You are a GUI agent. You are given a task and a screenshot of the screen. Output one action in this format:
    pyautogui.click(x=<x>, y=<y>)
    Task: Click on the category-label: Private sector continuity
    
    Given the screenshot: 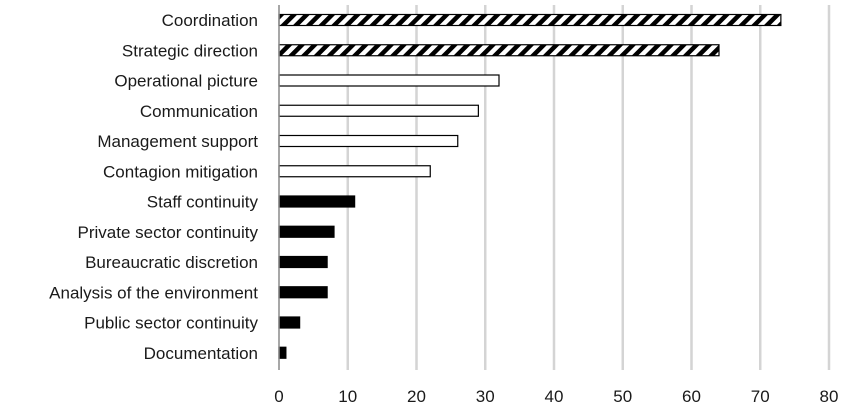 What is the action you would take?
    pyautogui.click(x=168, y=232)
    